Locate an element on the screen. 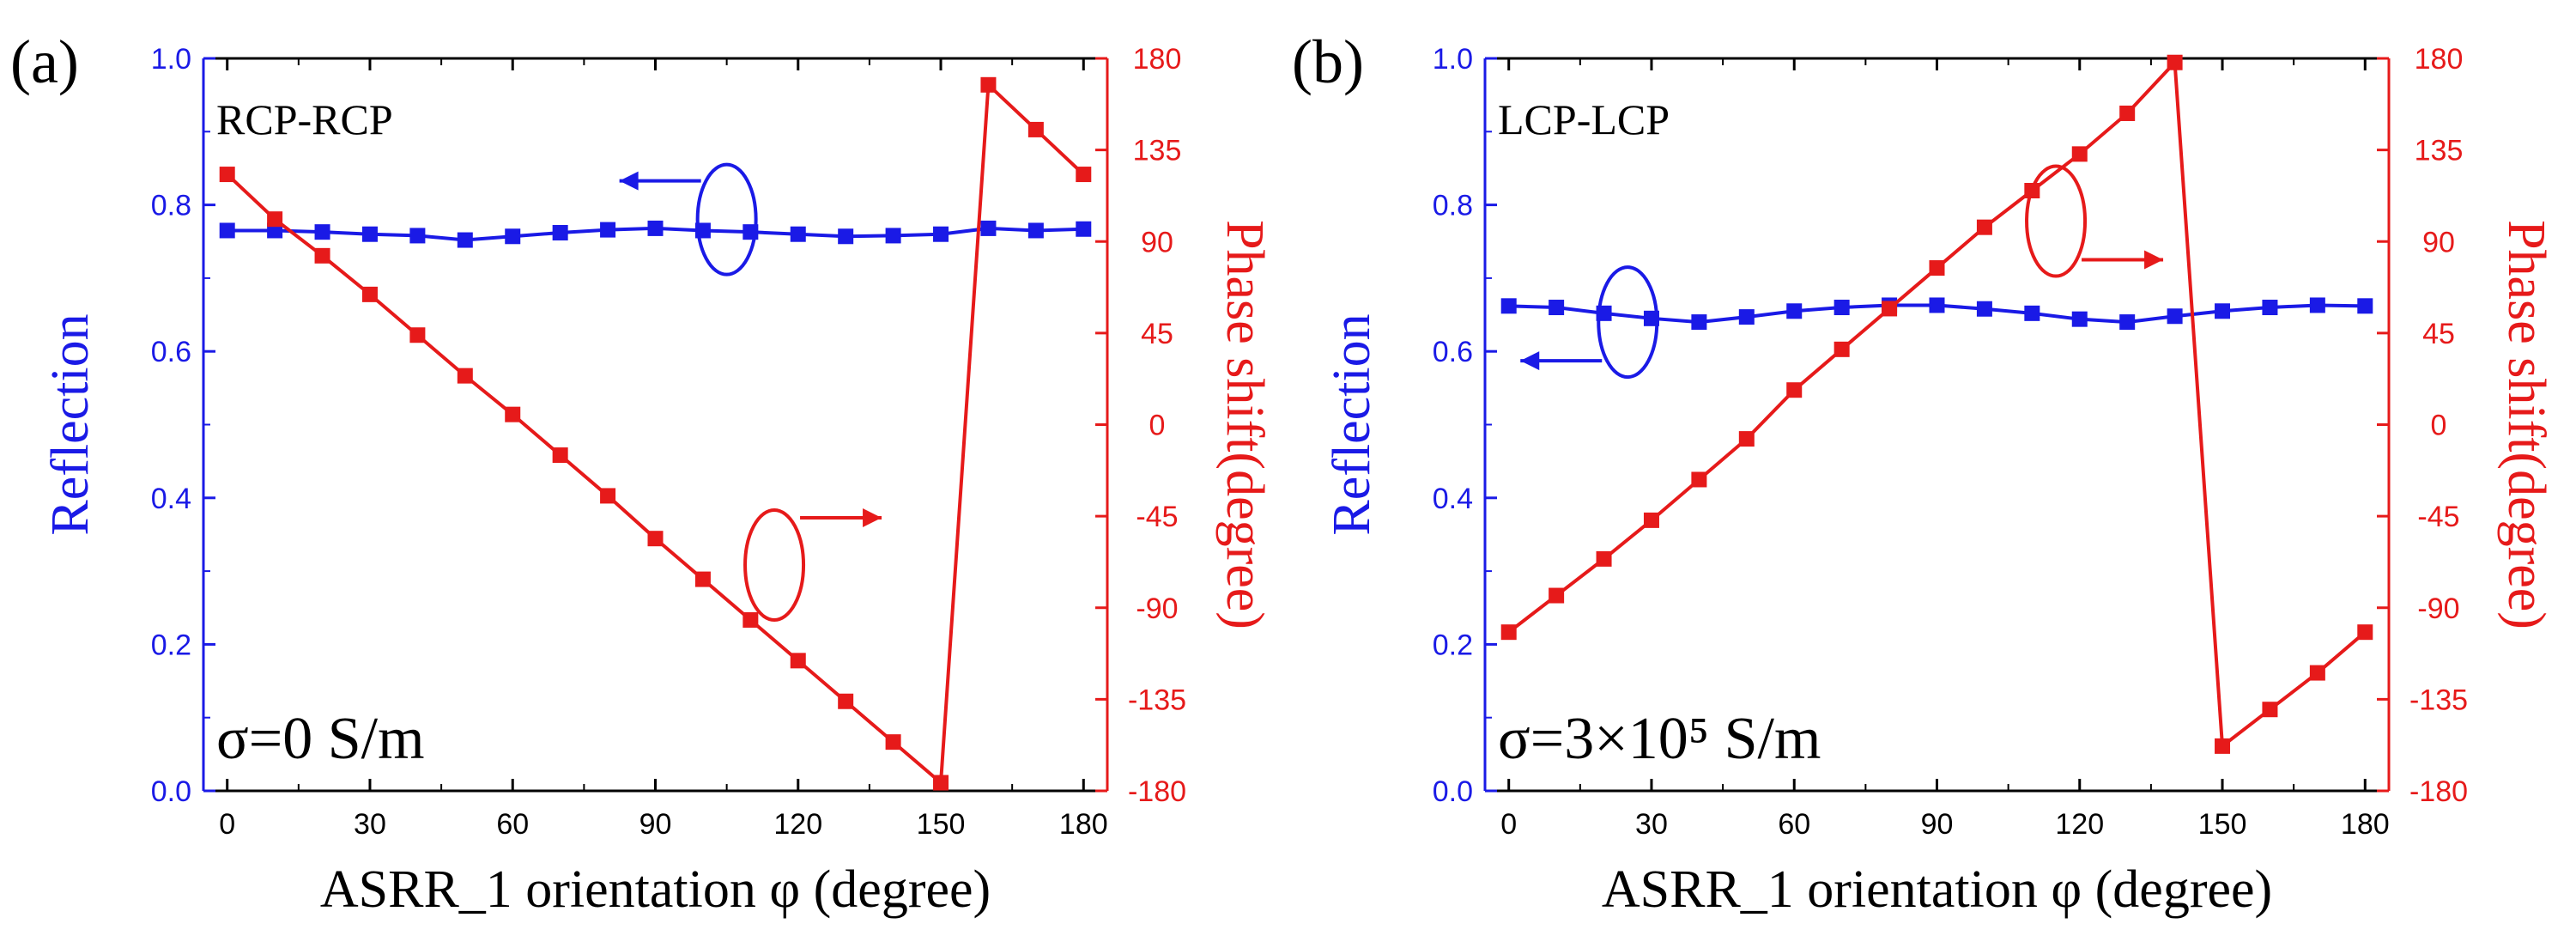 Image resolution: width=2576 pixels, height=948 pixels. x-tick-label: 90 is located at coordinates (655, 824).